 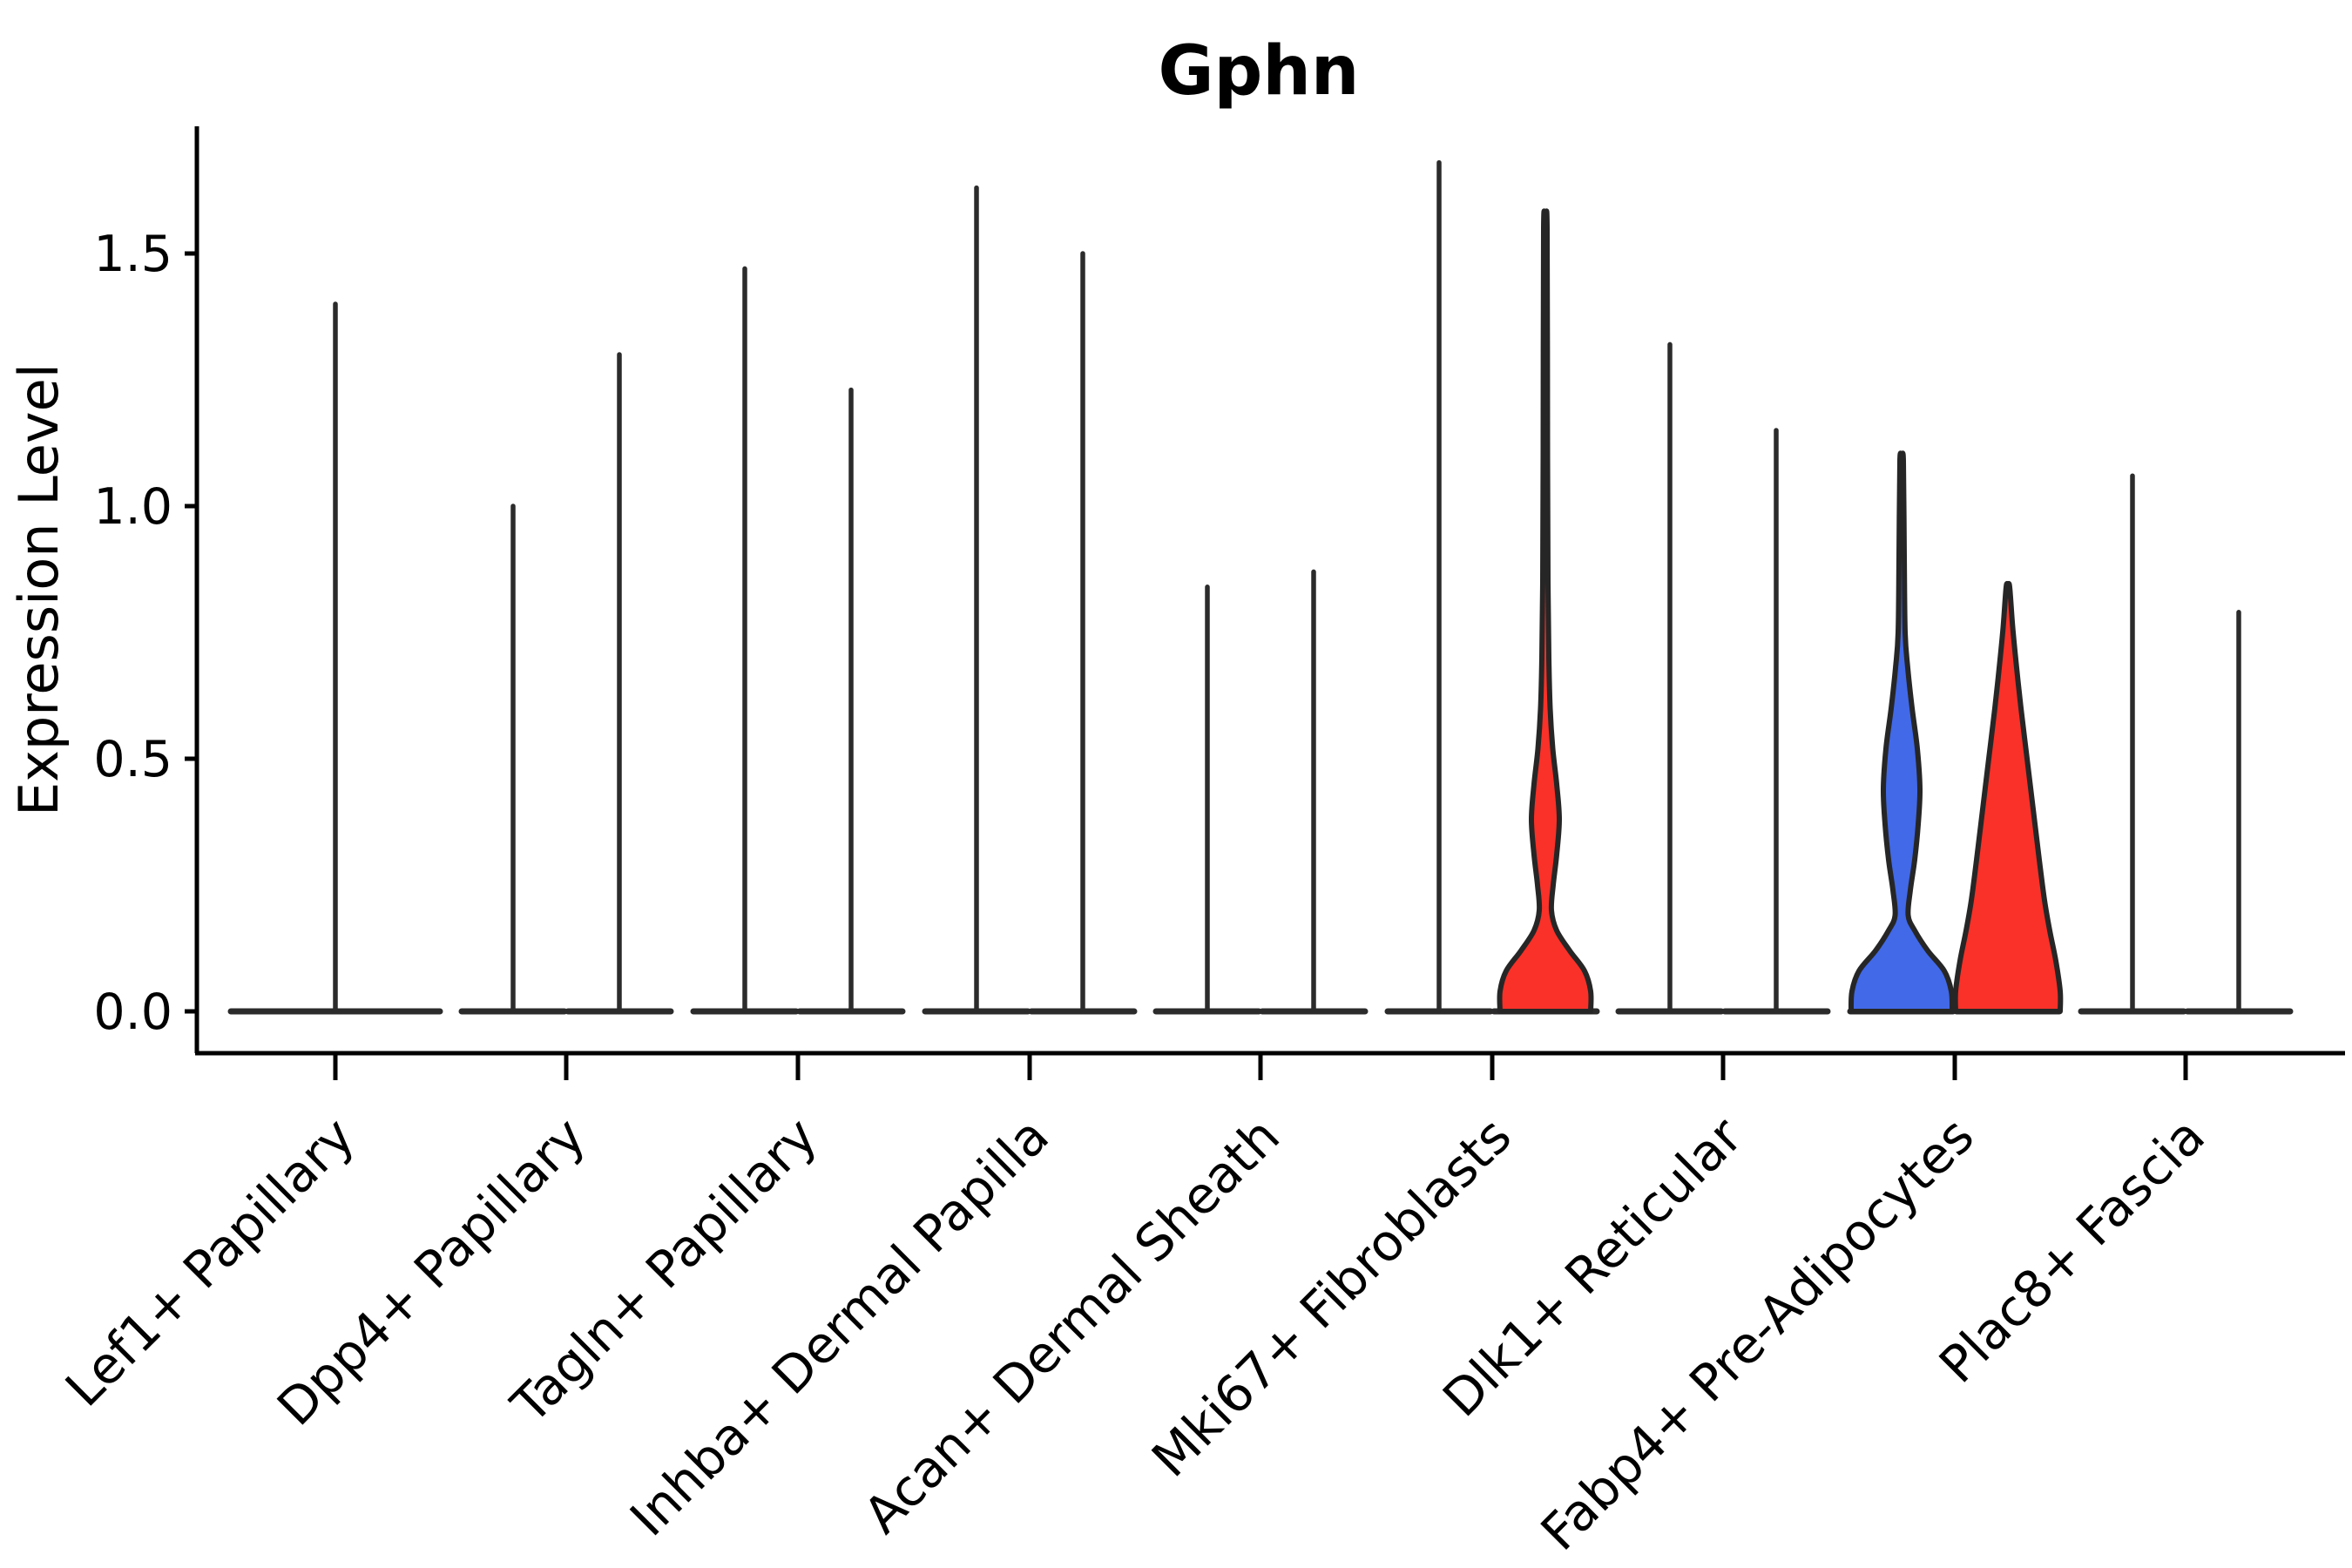 What do you see at coordinates (132, 507) in the screenshot?
I see `y-tick-label: 1.0` at bounding box center [132, 507].